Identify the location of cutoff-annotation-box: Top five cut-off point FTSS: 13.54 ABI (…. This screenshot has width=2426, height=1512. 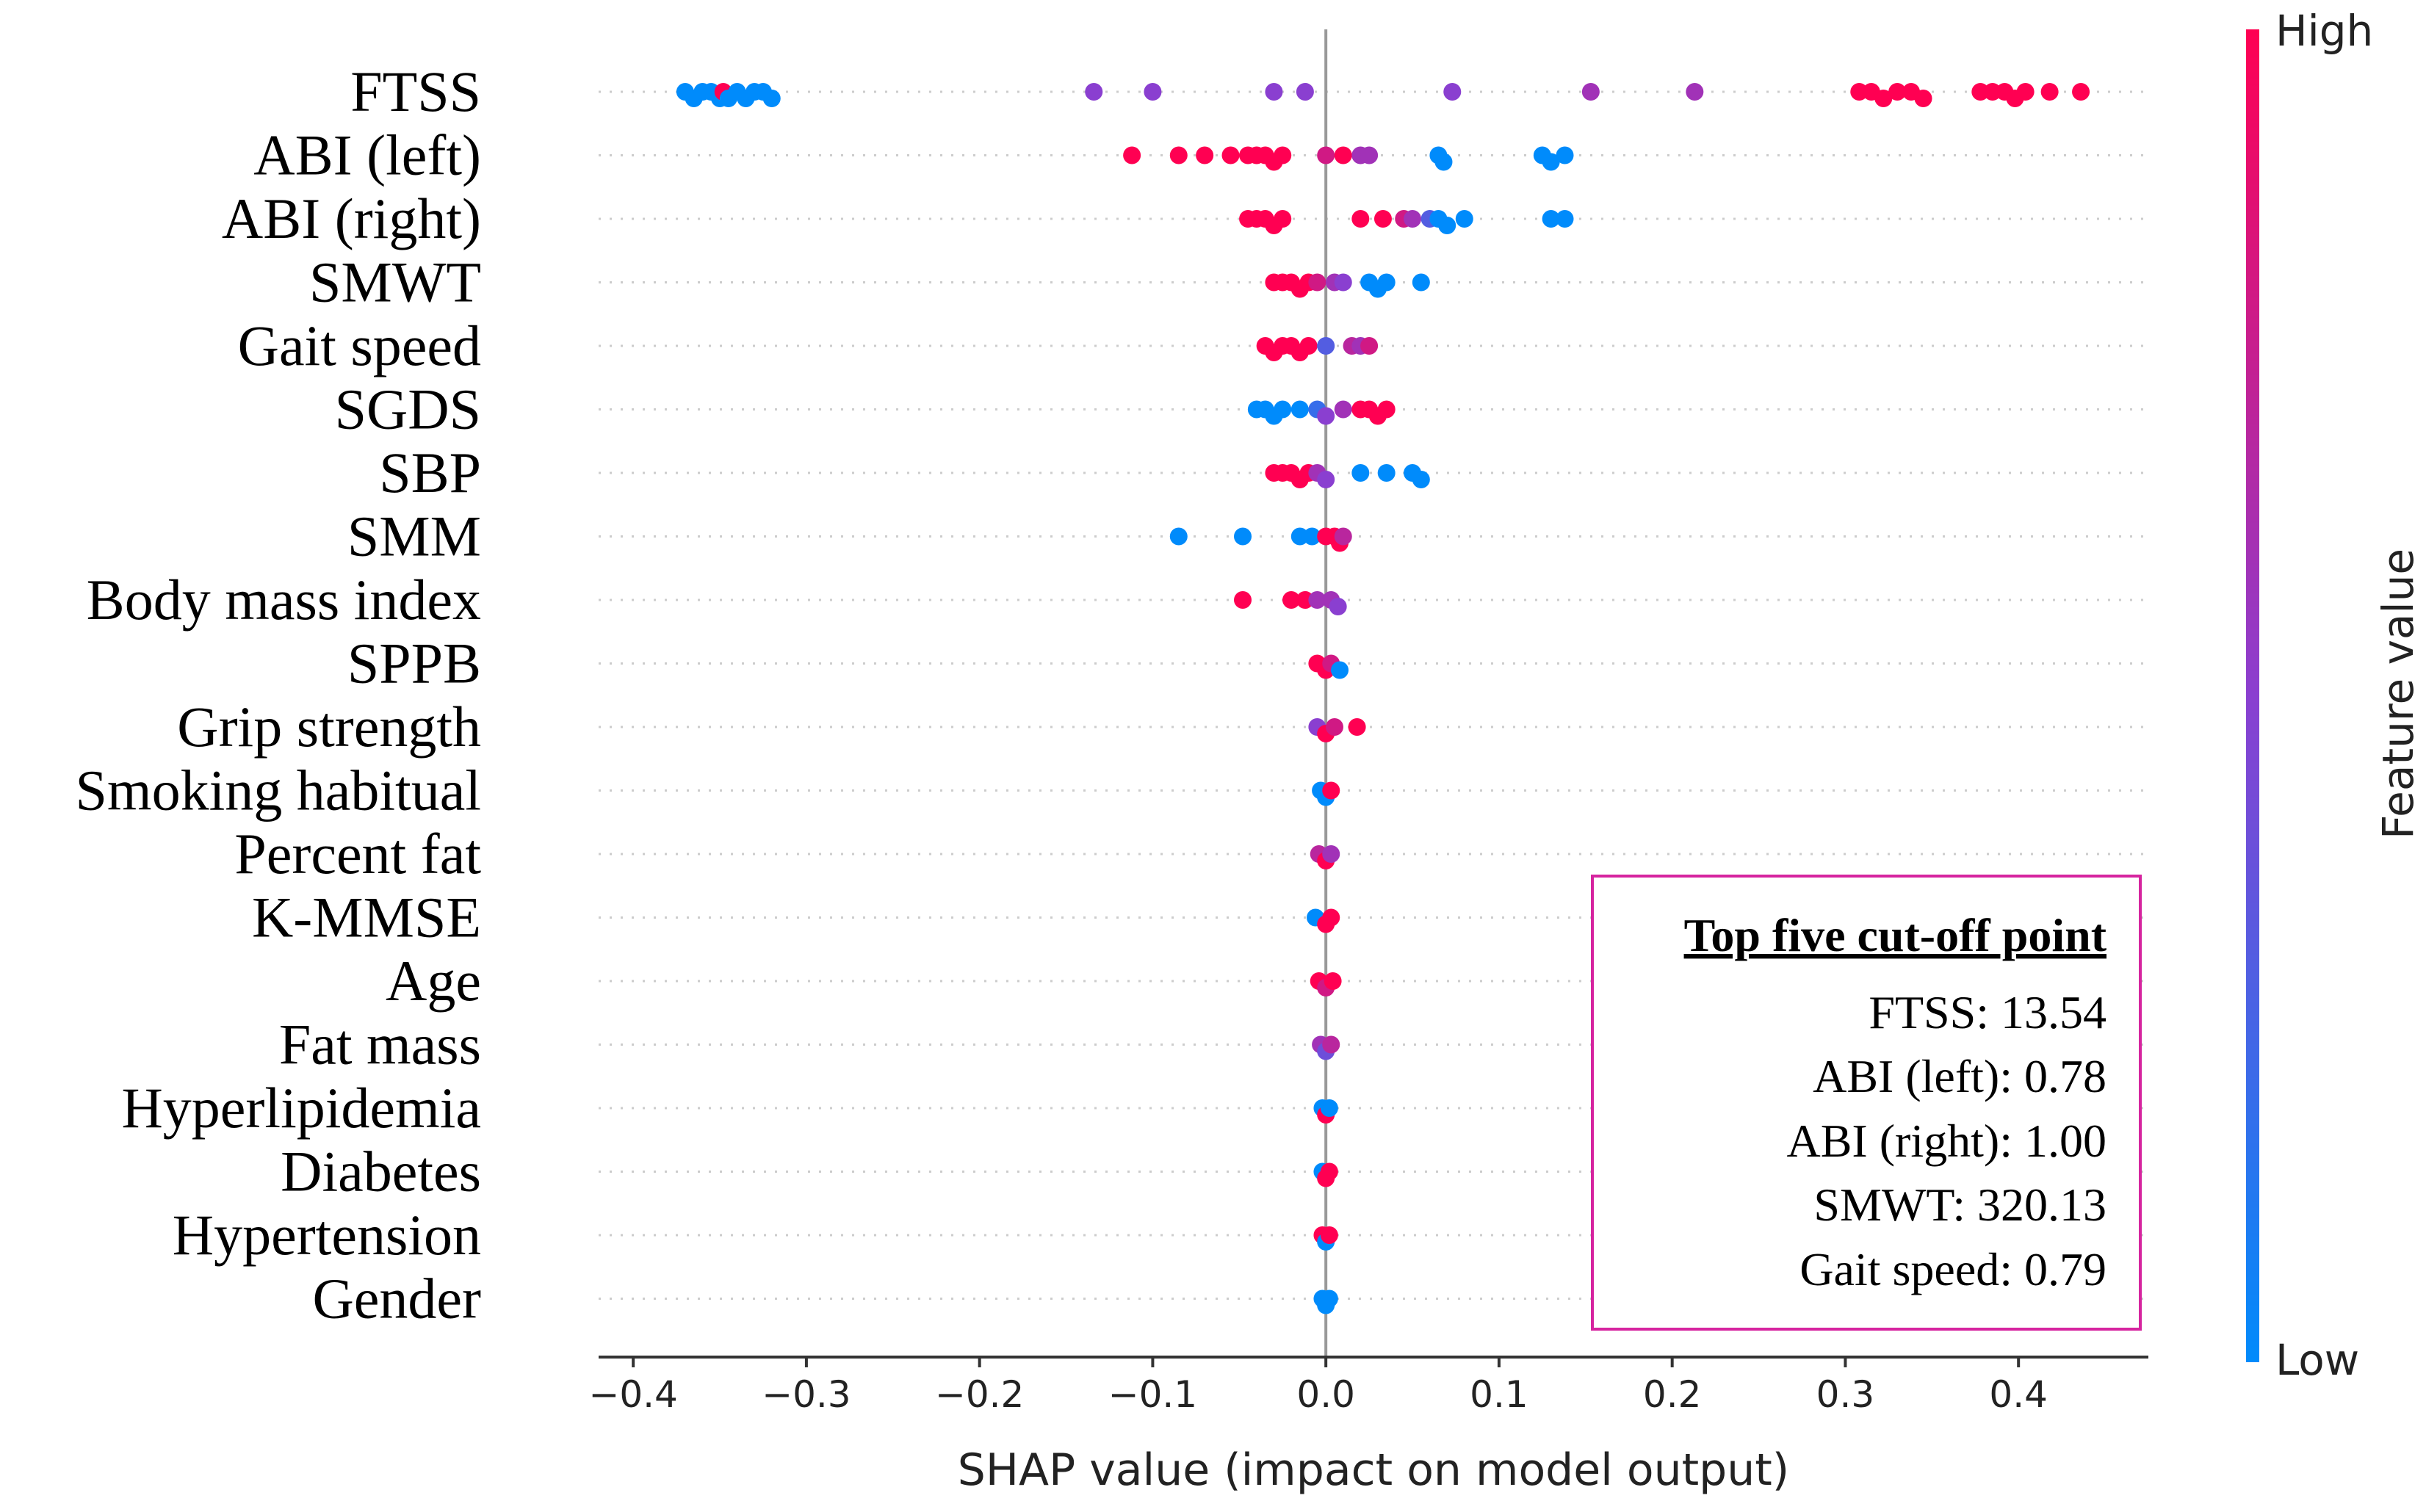
(1866, 1103).